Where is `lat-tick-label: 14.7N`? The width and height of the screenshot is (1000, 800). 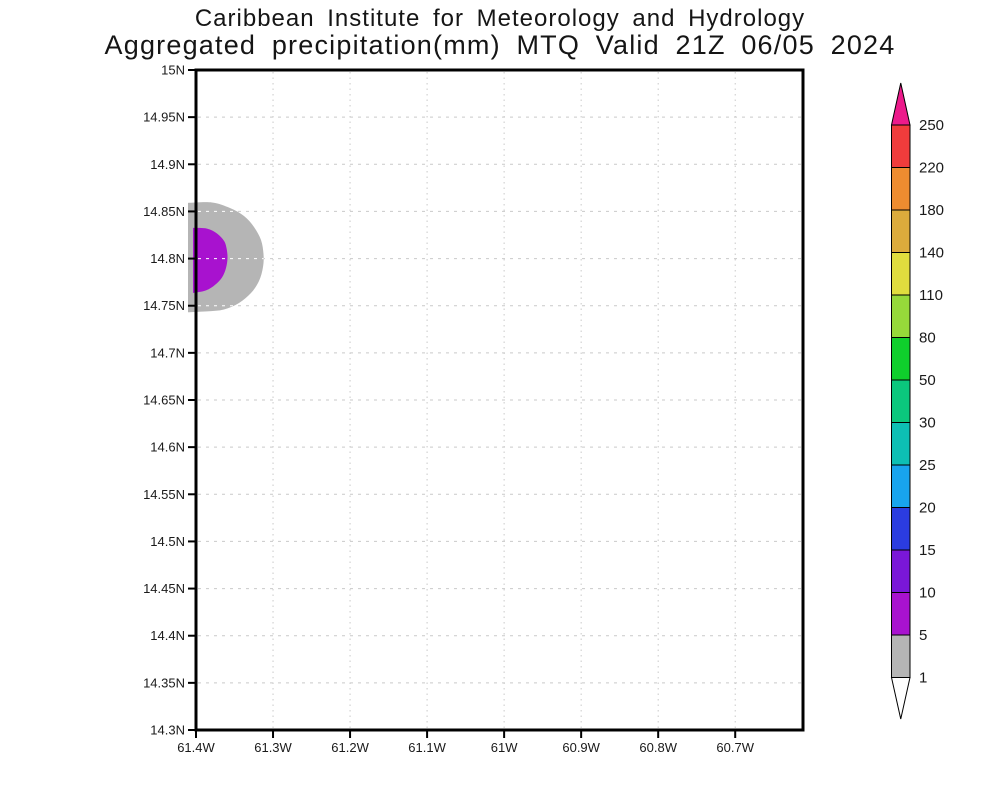 lat-tick-label: 14.7N is located at coordinates (167, 352).